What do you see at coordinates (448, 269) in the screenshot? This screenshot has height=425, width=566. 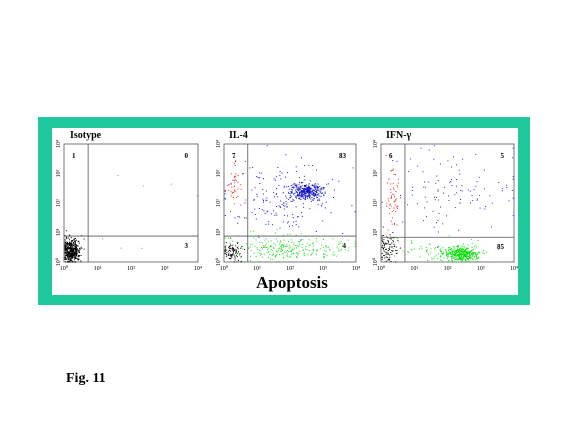 I see `x-tick-label: 10²` at bounding box center [448, 269].